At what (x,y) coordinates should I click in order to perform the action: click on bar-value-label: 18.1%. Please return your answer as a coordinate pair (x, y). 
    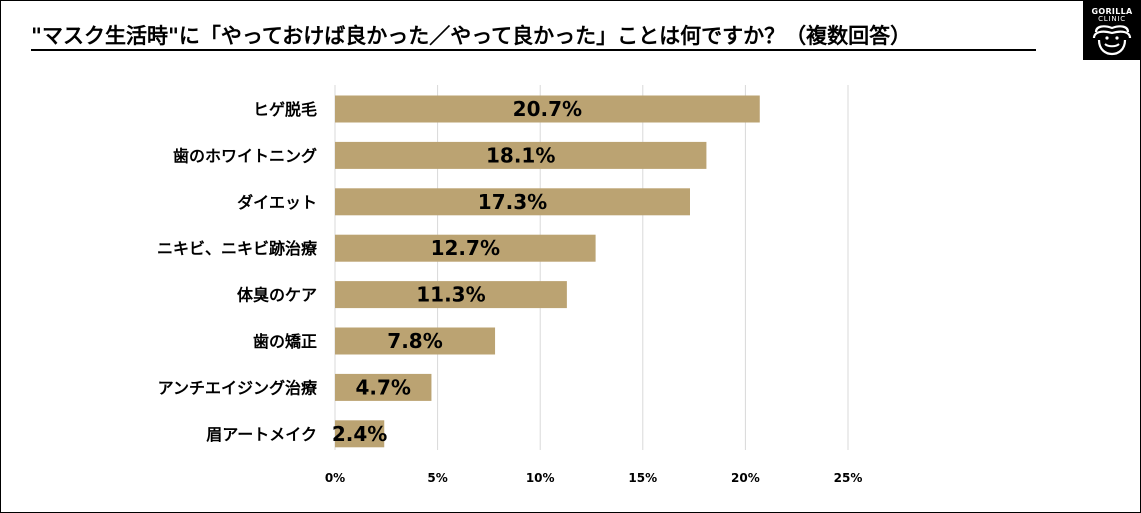
    Looking at the image, I should click on (520, 155).